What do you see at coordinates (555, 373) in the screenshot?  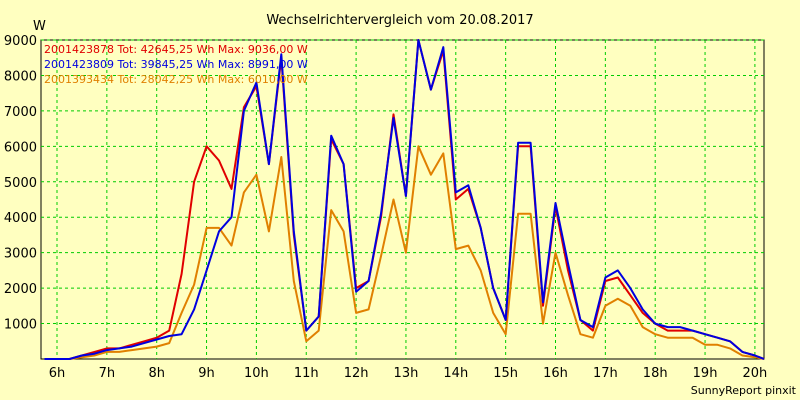 I see `x-tick-label: 16h` at bounding box center [555, 373].